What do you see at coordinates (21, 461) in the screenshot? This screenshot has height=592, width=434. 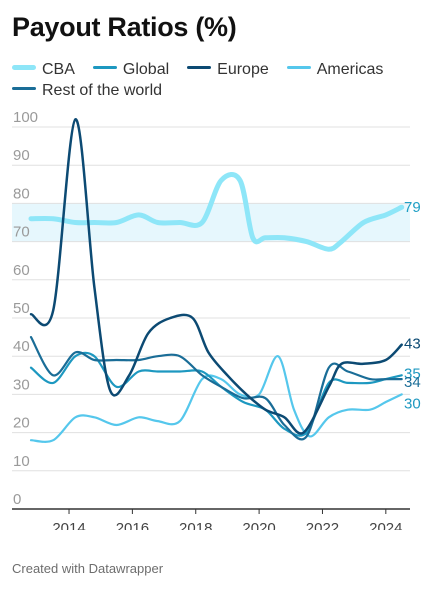 I see `y-tick-label: 10` at bounding box center [21, 461].